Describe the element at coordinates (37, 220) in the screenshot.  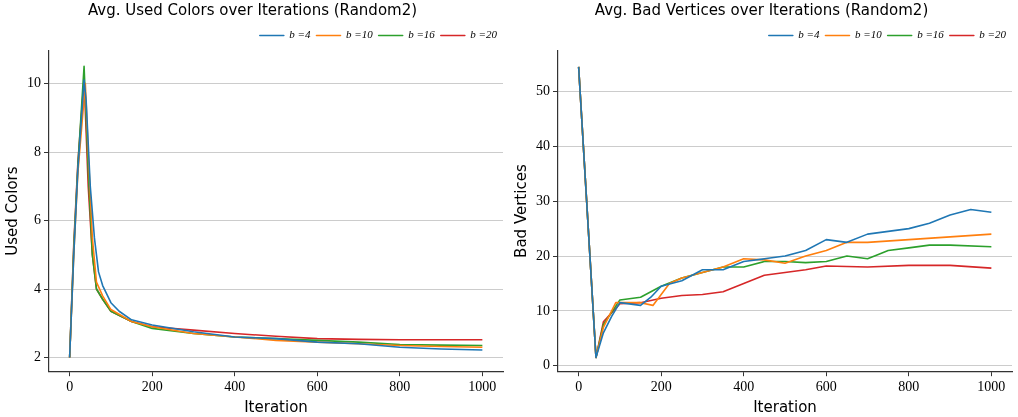
I see `y-tick-label: 6` at that location.